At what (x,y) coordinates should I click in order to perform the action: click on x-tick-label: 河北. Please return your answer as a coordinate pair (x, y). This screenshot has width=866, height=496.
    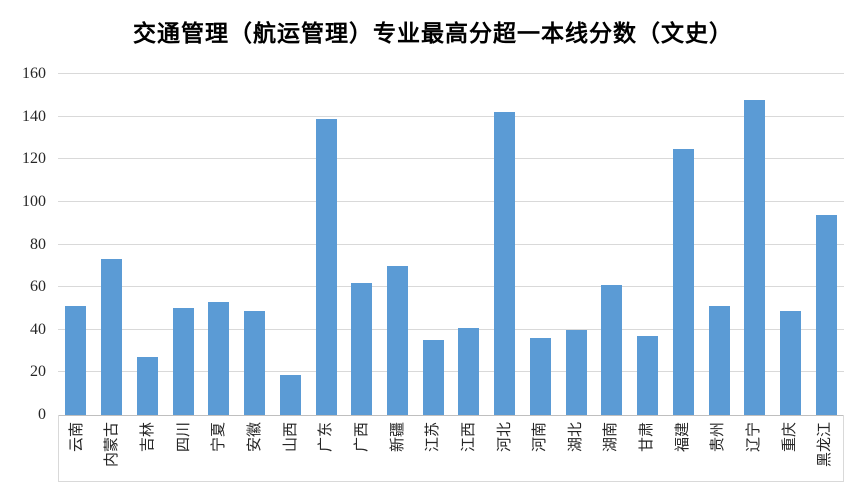
    Looking at the image, I should click on (504, 437).